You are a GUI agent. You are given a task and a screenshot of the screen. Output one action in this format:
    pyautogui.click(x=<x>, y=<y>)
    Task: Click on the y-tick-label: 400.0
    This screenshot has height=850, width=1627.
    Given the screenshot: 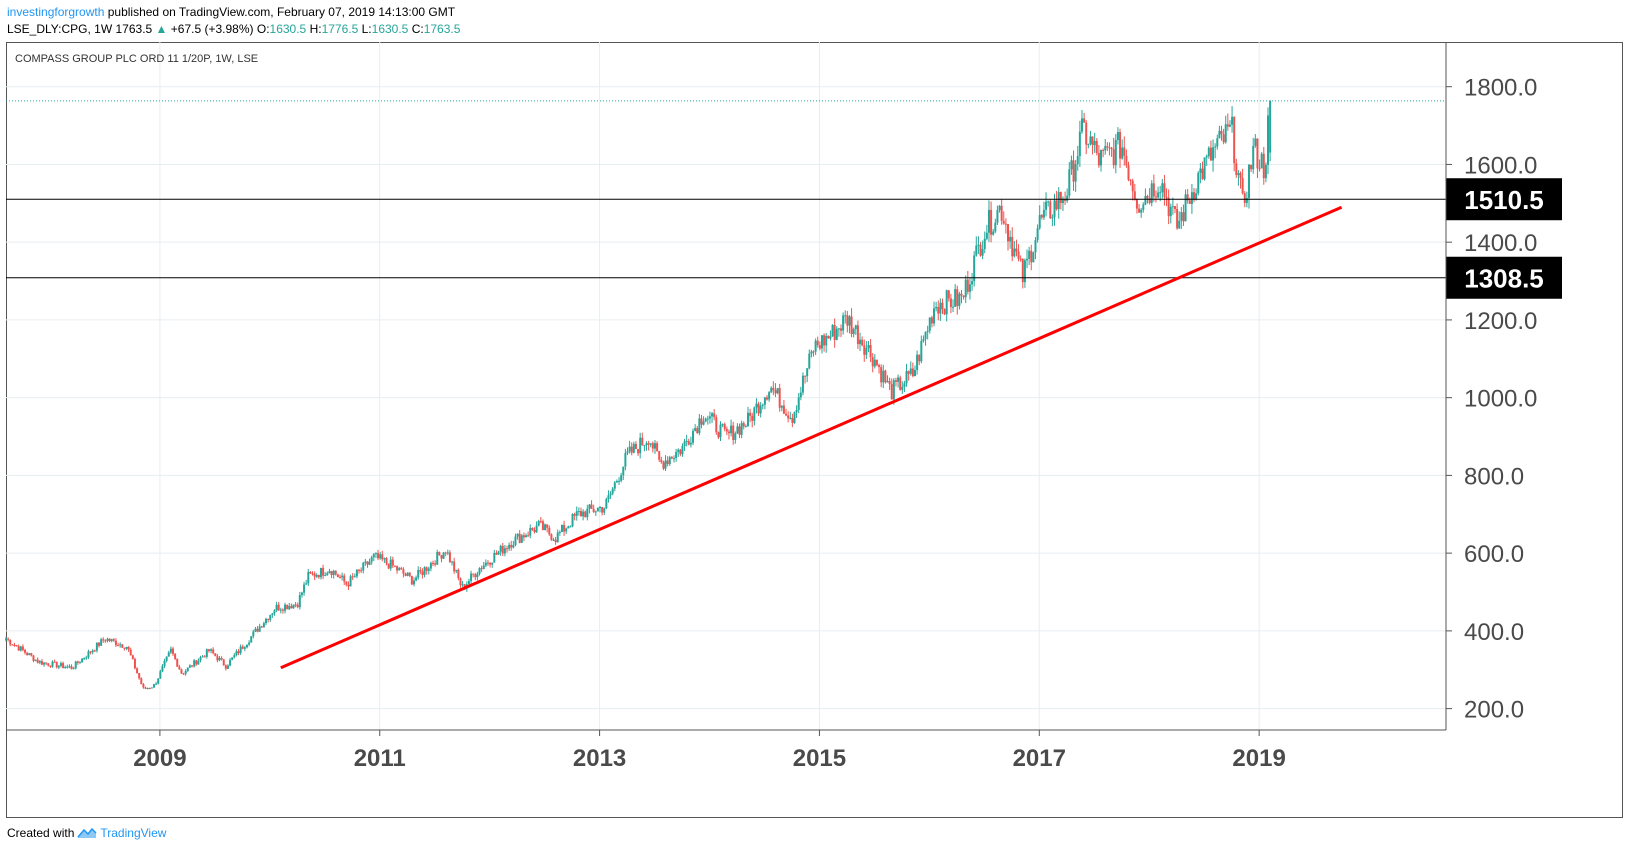 What is the action you would take?
    pyautogui.click(x=1494, y=632)
    